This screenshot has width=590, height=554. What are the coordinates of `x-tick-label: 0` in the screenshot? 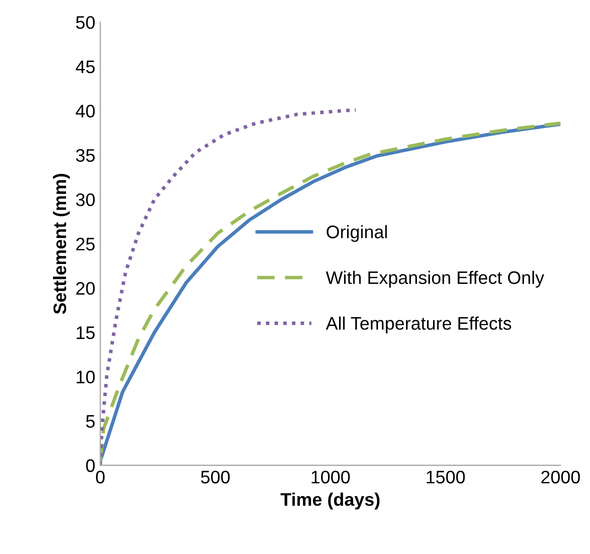 It's located at (100, 477).